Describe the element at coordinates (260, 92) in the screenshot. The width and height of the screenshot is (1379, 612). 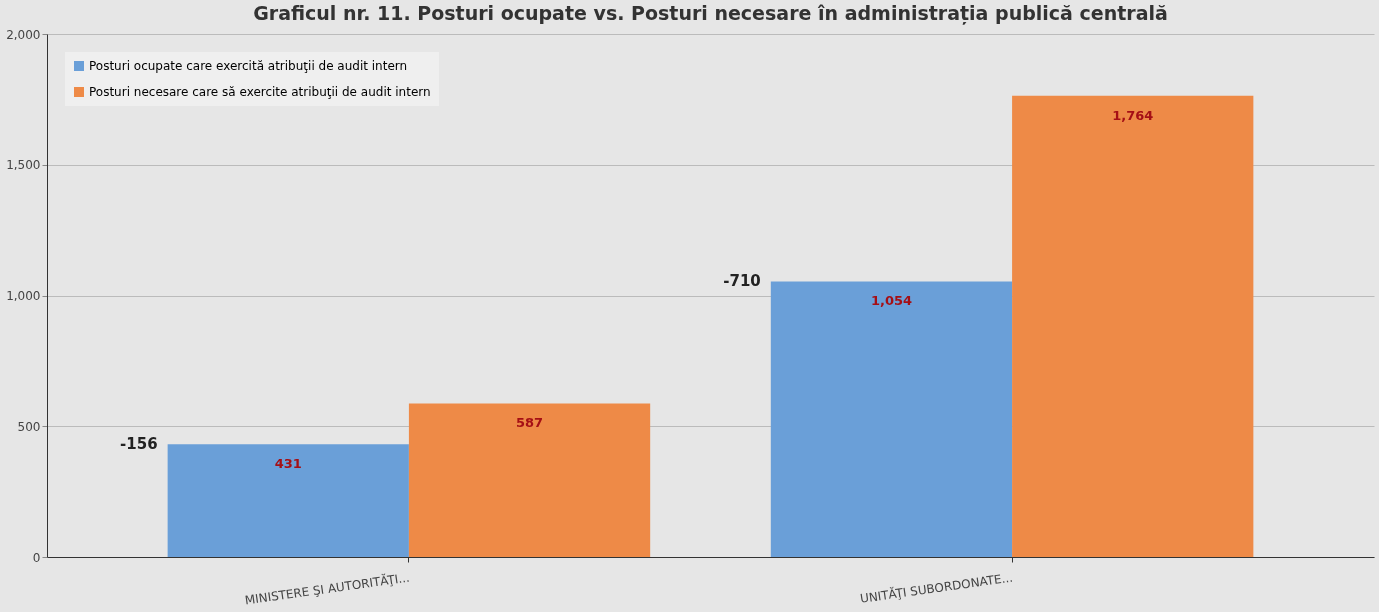
I see `legend-label: Posturi necesare care să exercite atribuţii de audit intern` at that location.